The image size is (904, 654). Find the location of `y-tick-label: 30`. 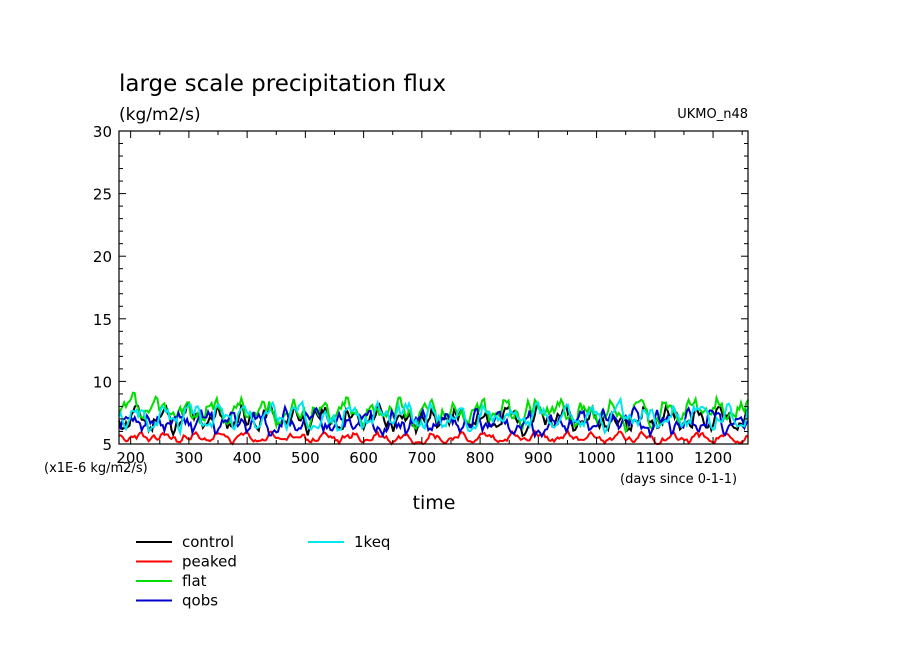

y-tick-label: 30 is located at coordinates (102, 132).